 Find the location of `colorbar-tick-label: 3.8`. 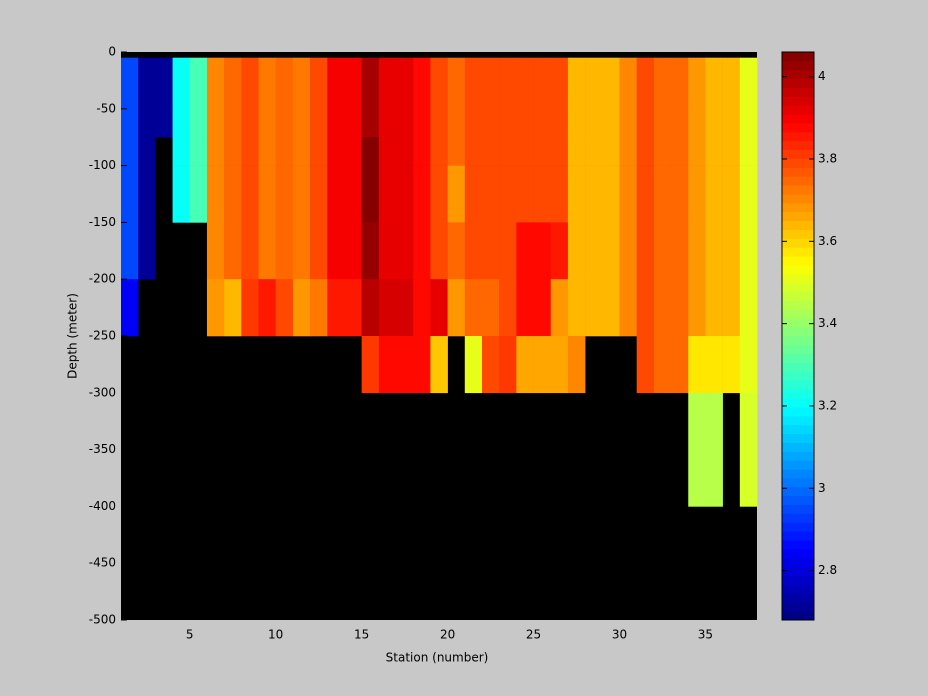

colorbar-tick-label: 3.8 is located at coordinates (827, 159).